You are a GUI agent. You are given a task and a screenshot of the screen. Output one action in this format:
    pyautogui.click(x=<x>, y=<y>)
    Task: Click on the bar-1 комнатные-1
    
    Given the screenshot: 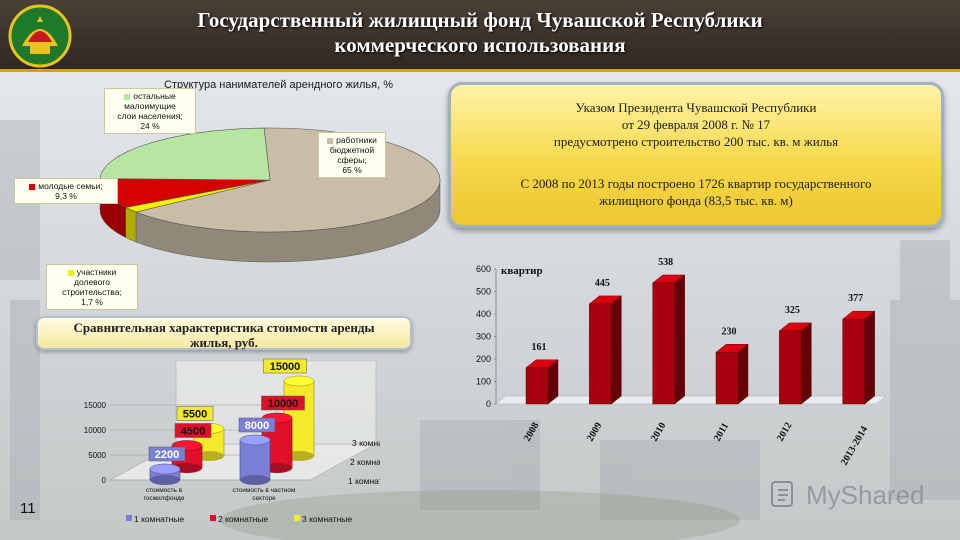 What is the action you would take?
    pyautogui.click(x=255, y=460)
    